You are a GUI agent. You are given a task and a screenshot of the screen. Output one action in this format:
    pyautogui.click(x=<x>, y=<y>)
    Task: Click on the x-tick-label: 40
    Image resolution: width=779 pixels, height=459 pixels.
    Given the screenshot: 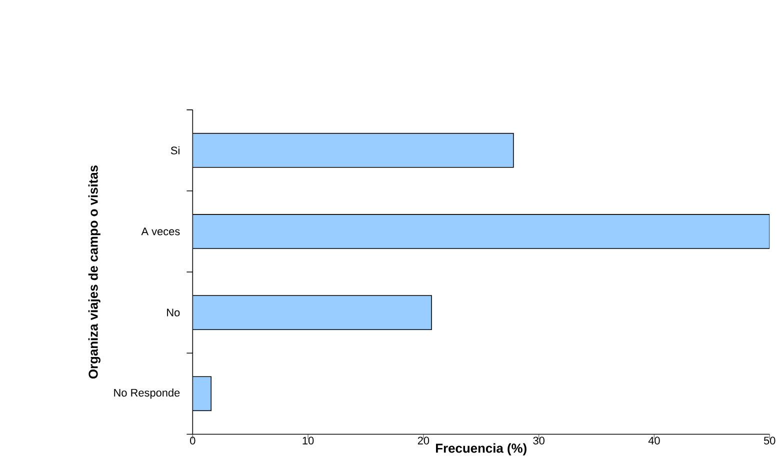 What is the action you would take?
    pyautogui.click(x=654, y=440)
    